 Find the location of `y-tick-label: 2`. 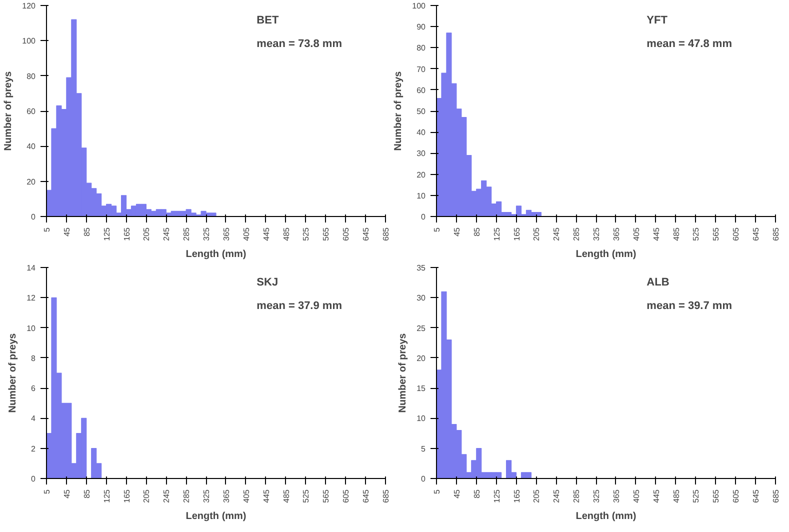

y-tick-label: 2 is located at coordinates (33, 449).